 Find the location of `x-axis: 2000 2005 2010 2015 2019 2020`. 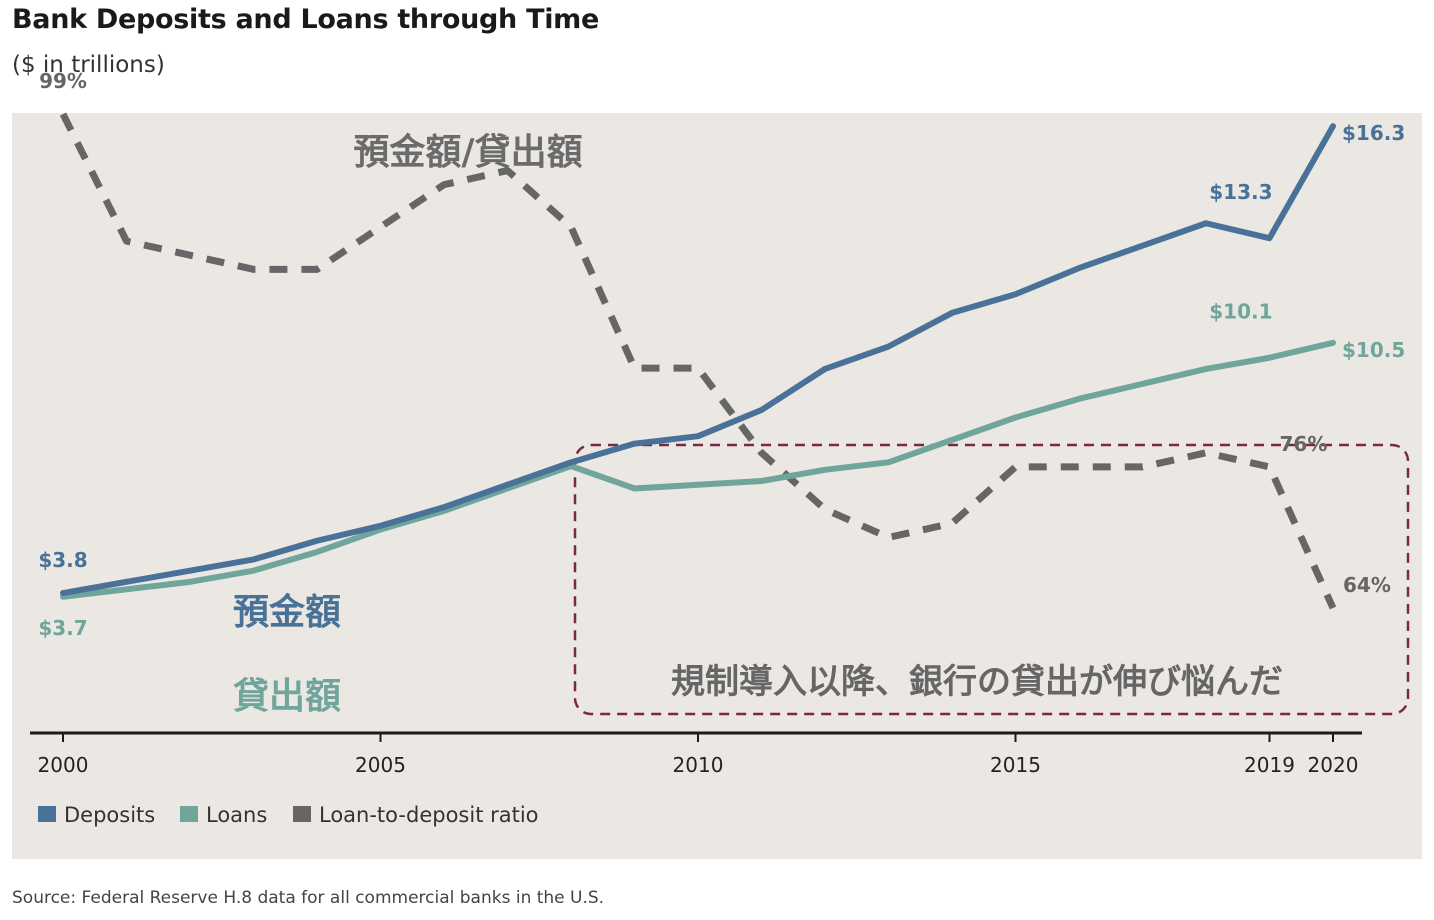

x-axis: 2000 2005 2010 2015 2019 2020 is located at coordinates (696, 754).